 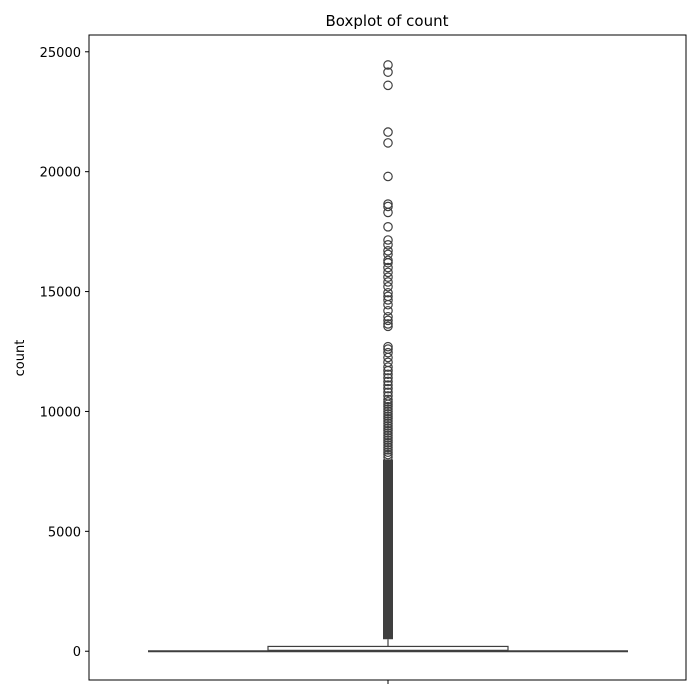 What do you see at coordinates (64, 532) in the screenshot?
I see `y-tick-label: 5000` at bounding box center [64, 532].